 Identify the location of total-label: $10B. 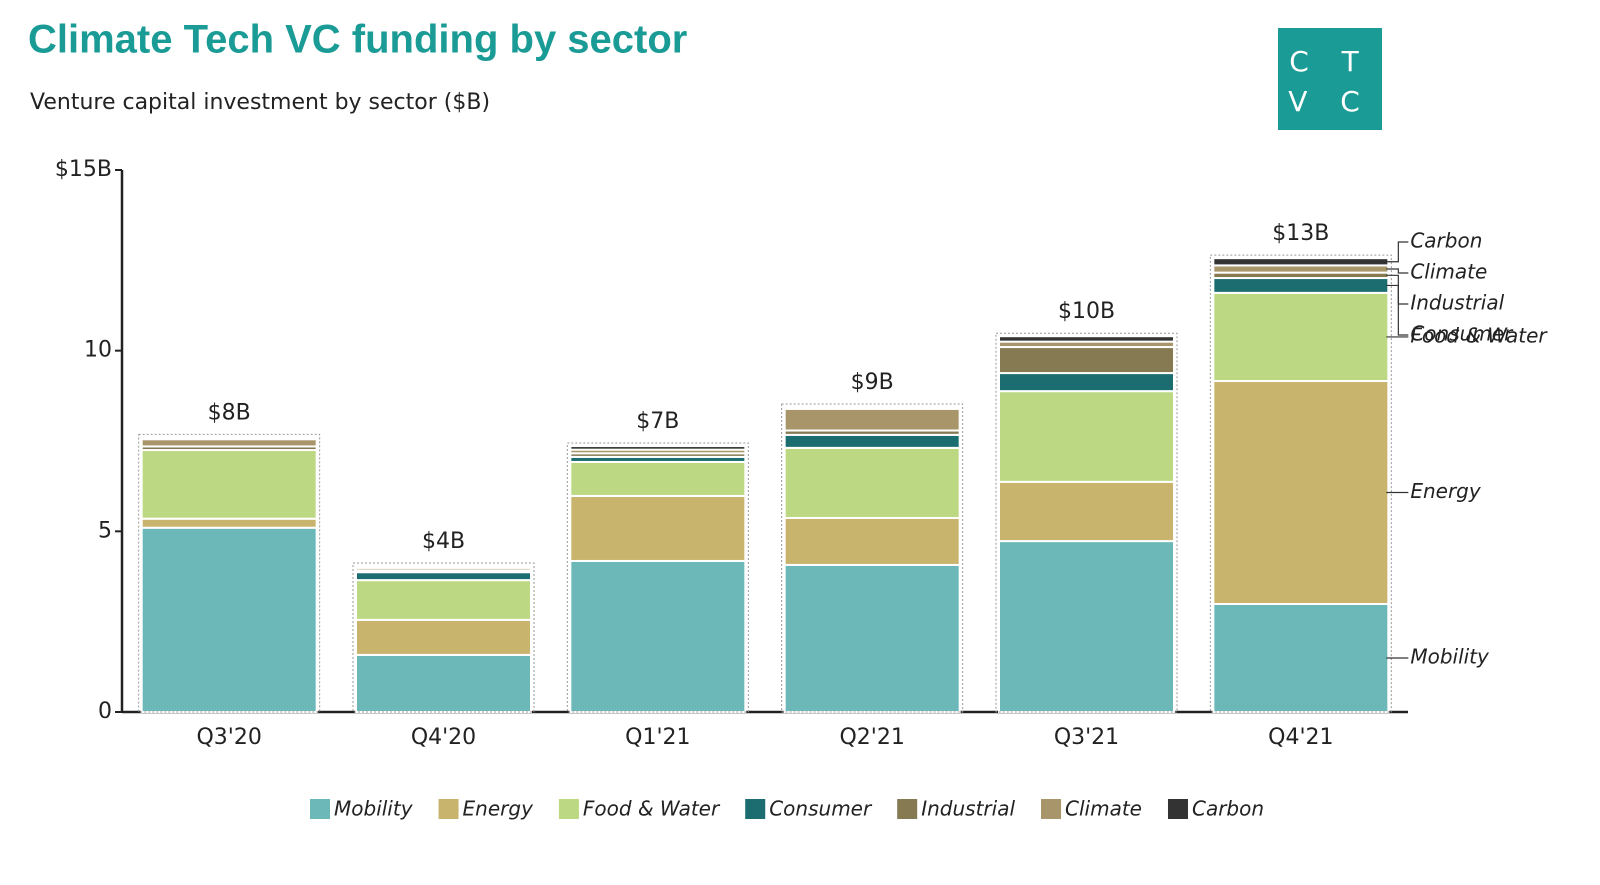
(1086, 311).